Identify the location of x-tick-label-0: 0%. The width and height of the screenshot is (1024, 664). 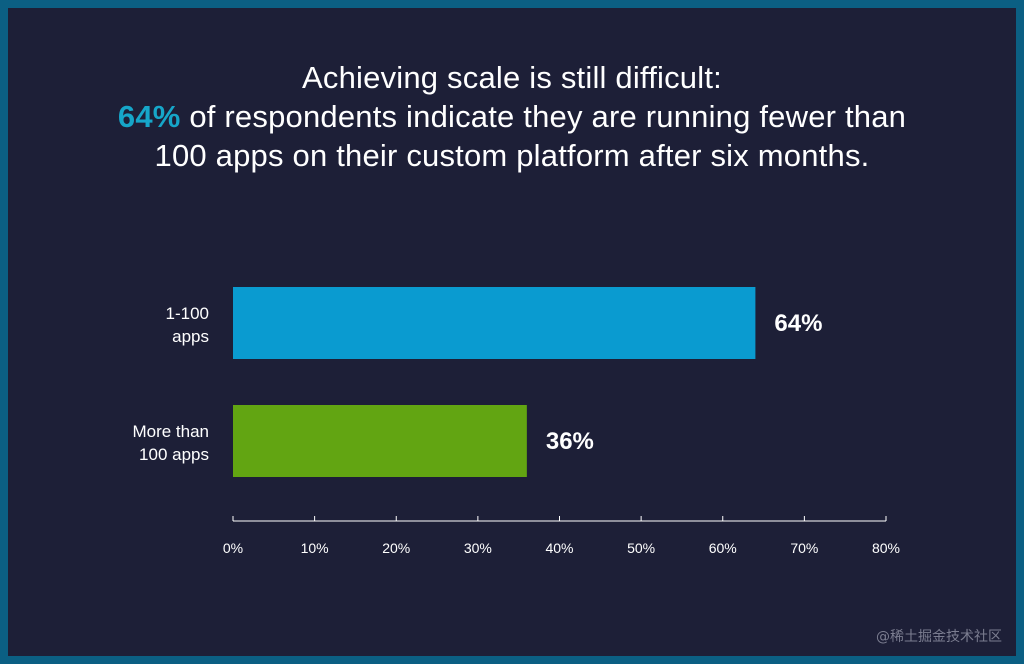
(233, 548).